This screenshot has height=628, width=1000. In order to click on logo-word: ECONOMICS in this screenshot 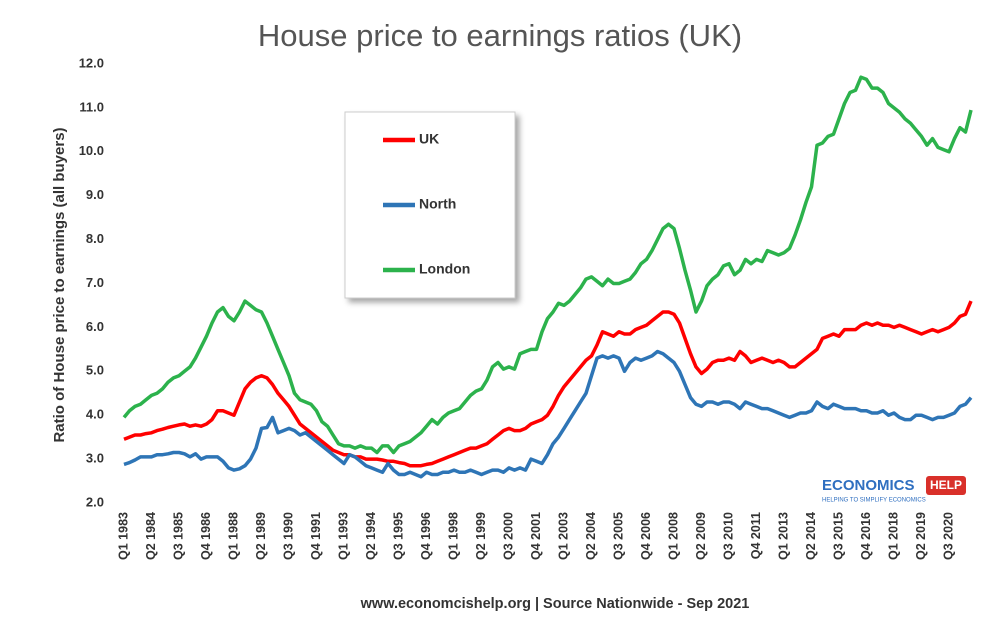, I will do `click(868, 485)`.